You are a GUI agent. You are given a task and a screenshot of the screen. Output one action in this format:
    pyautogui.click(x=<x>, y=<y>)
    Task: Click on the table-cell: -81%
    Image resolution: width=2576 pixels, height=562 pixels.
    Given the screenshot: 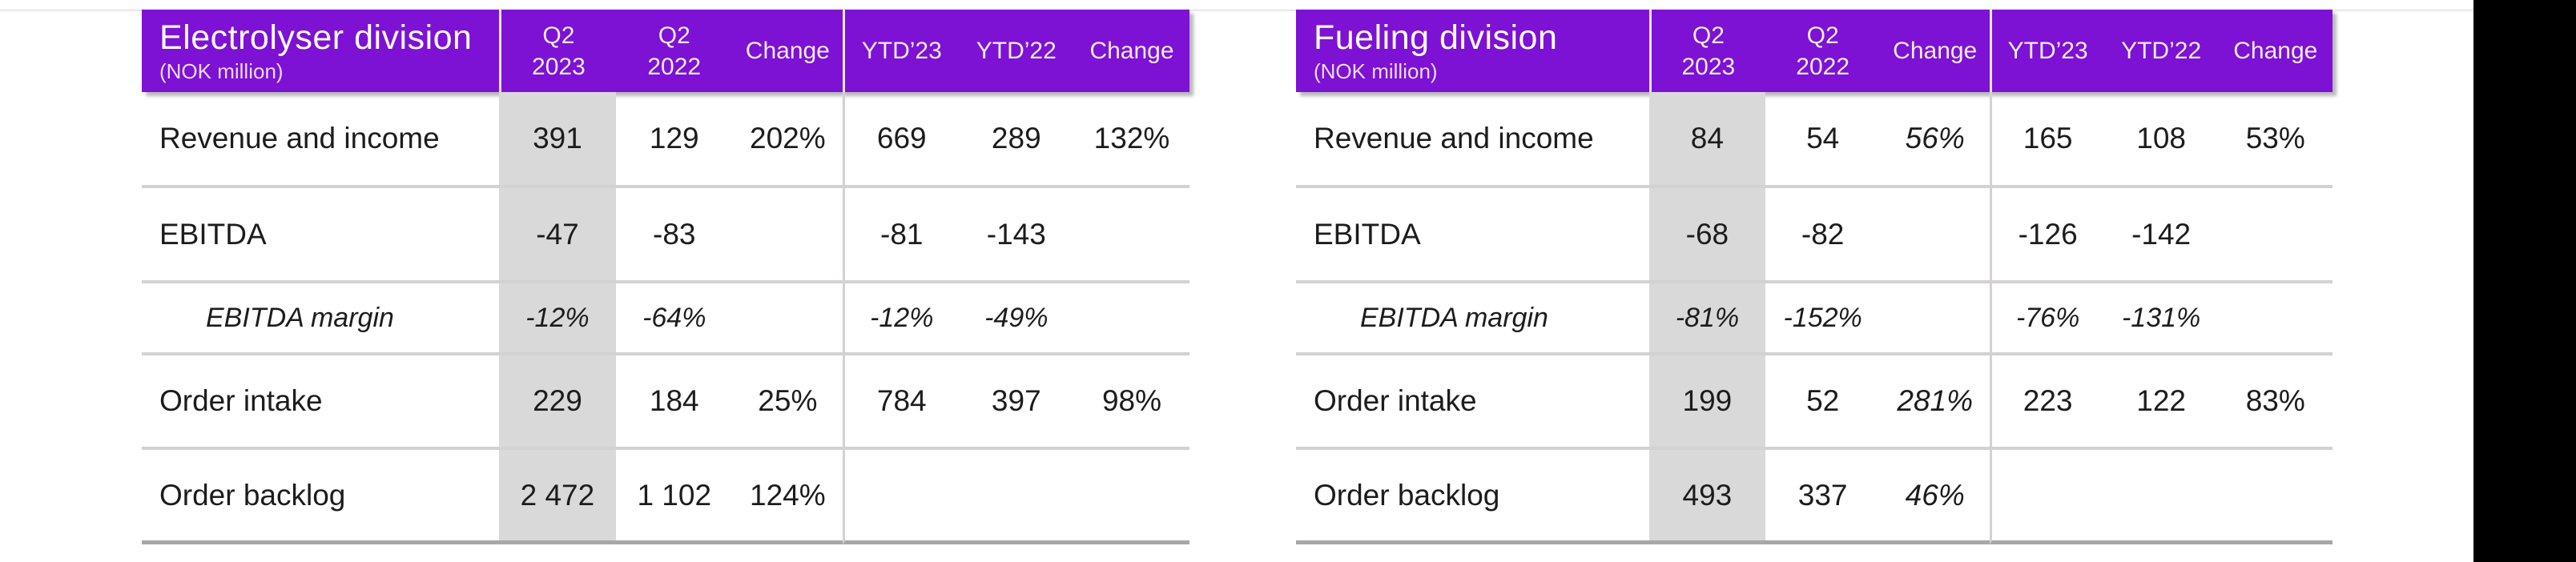 What is the action you would take?
    pyautogui.click(x=1707, y=319)
    